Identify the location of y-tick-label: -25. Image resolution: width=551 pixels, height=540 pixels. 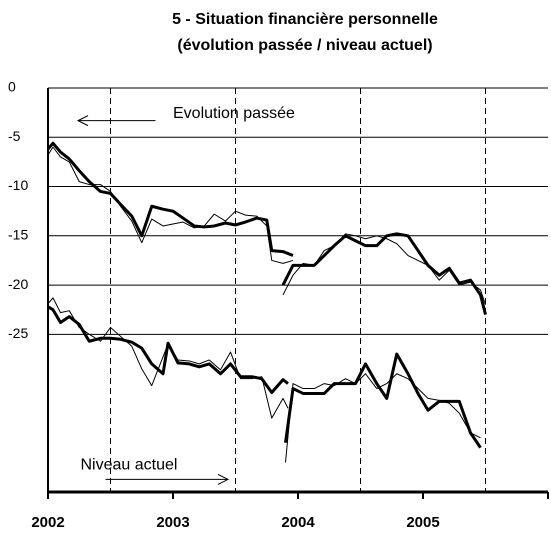
(18, 333).